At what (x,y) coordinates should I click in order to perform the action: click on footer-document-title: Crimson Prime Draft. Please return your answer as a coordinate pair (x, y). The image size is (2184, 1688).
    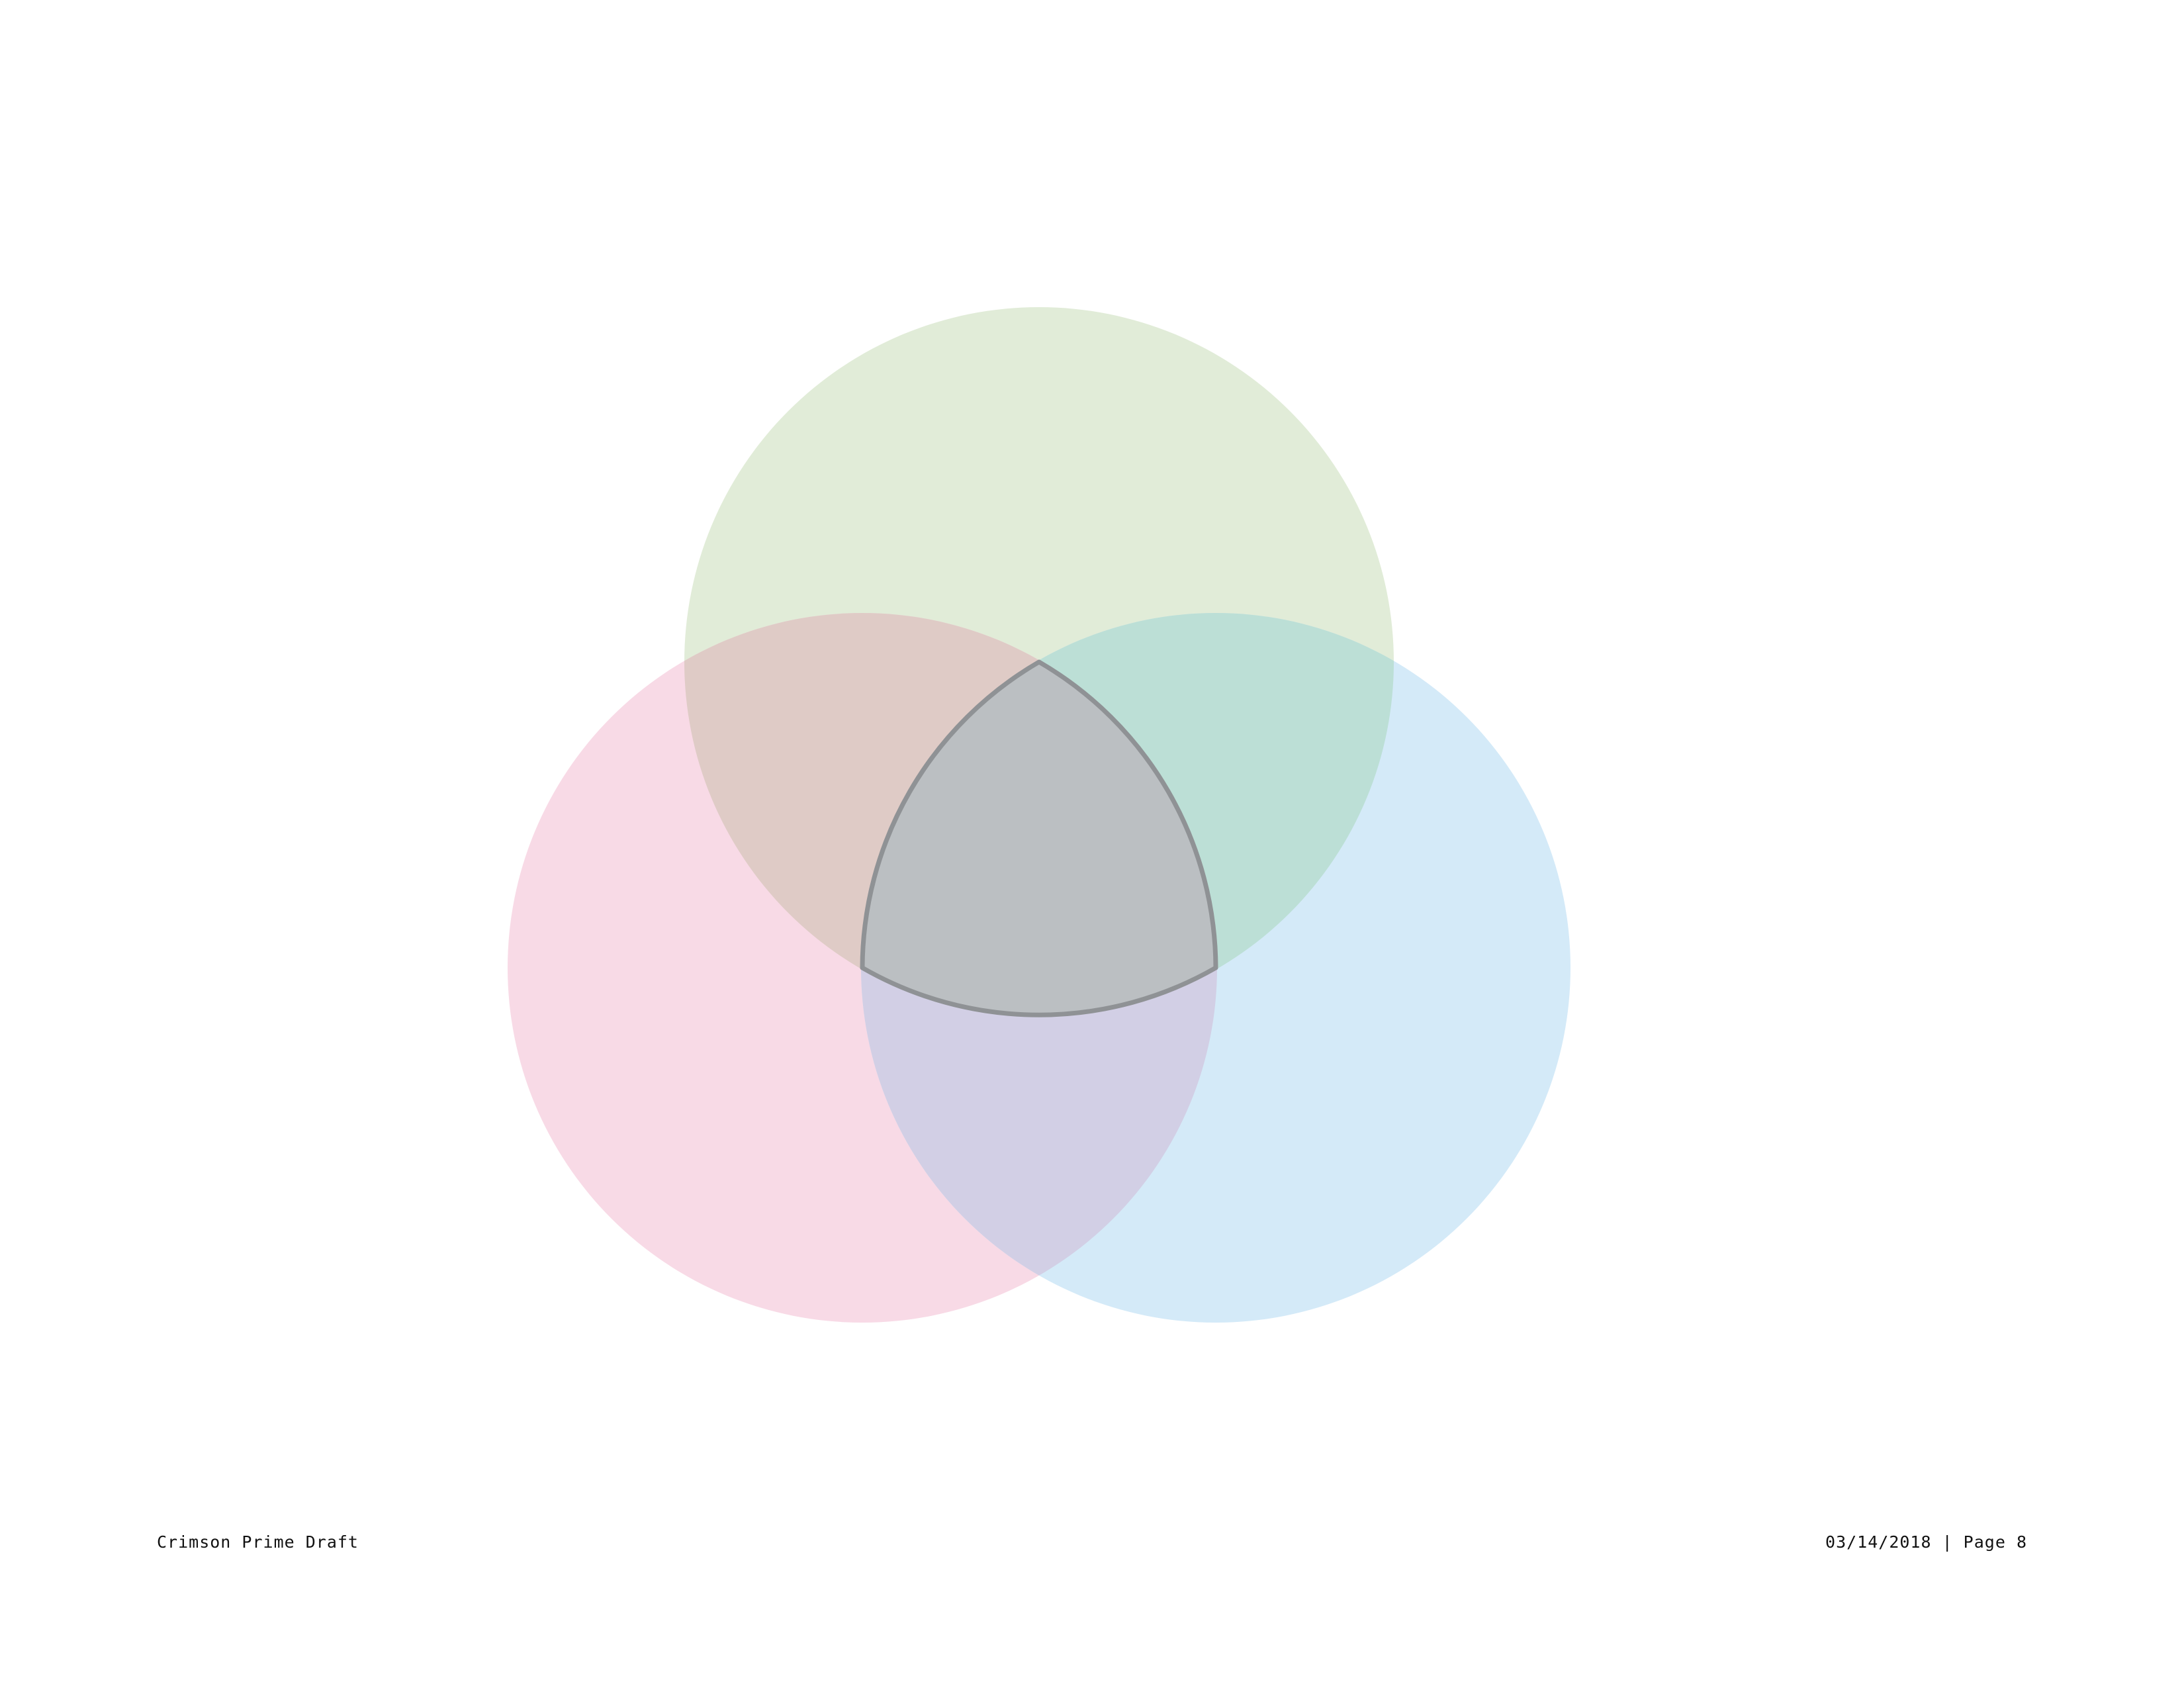
    Looking at the image, I should click on (258, 1542).